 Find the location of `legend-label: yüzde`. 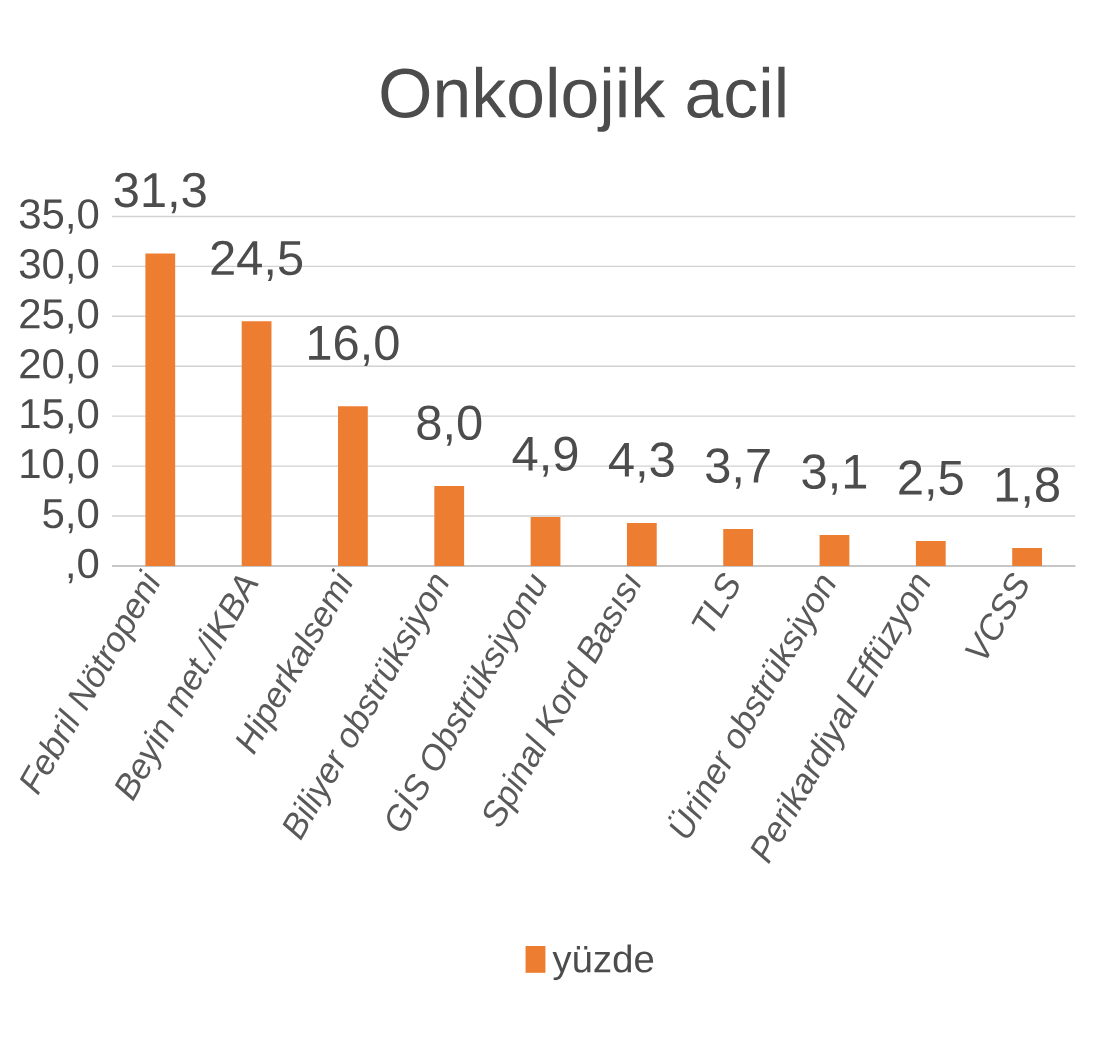

legend-label: yüzde is located at coordinates (603, 962).